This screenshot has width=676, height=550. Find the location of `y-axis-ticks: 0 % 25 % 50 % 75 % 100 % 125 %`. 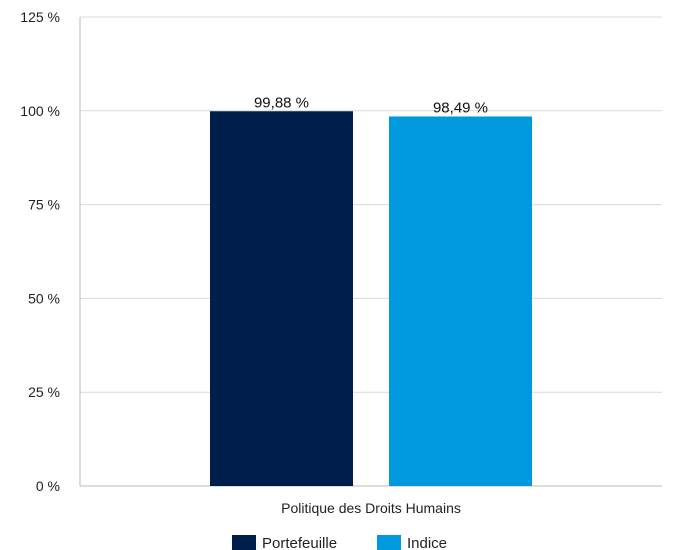

y-axis-ticks: 0 % 25 % 50 % 75 % 100 % 125 % is located at coordinates (40, 251).